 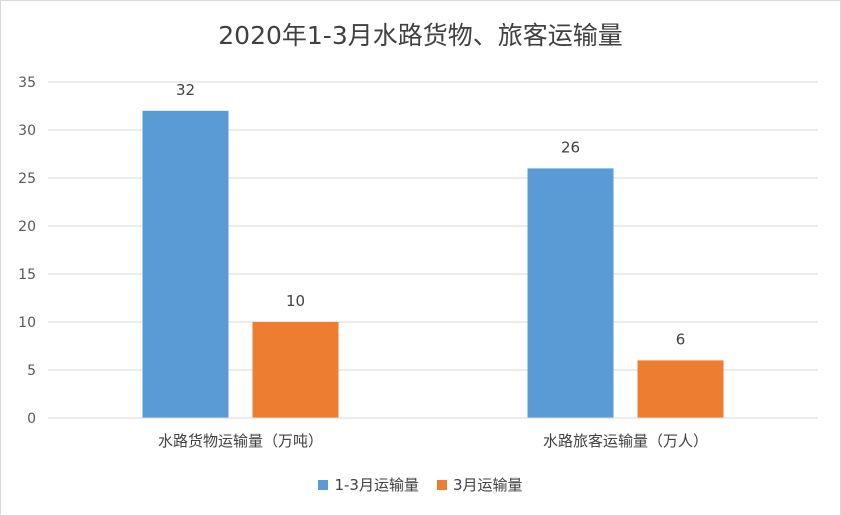 What do you see at coordinates (420, 484) in the screenshot?
I see `legend: 1-3月运输量 3月运输量` at bounding box center [420, 484].